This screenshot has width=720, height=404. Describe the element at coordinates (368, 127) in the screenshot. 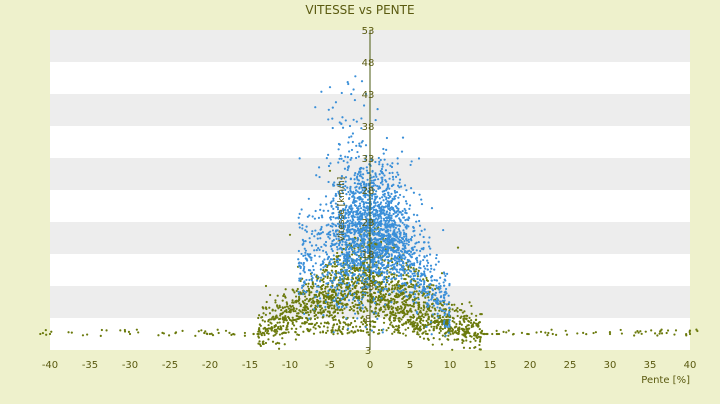

I see `y-tick-label: 38` at that location.